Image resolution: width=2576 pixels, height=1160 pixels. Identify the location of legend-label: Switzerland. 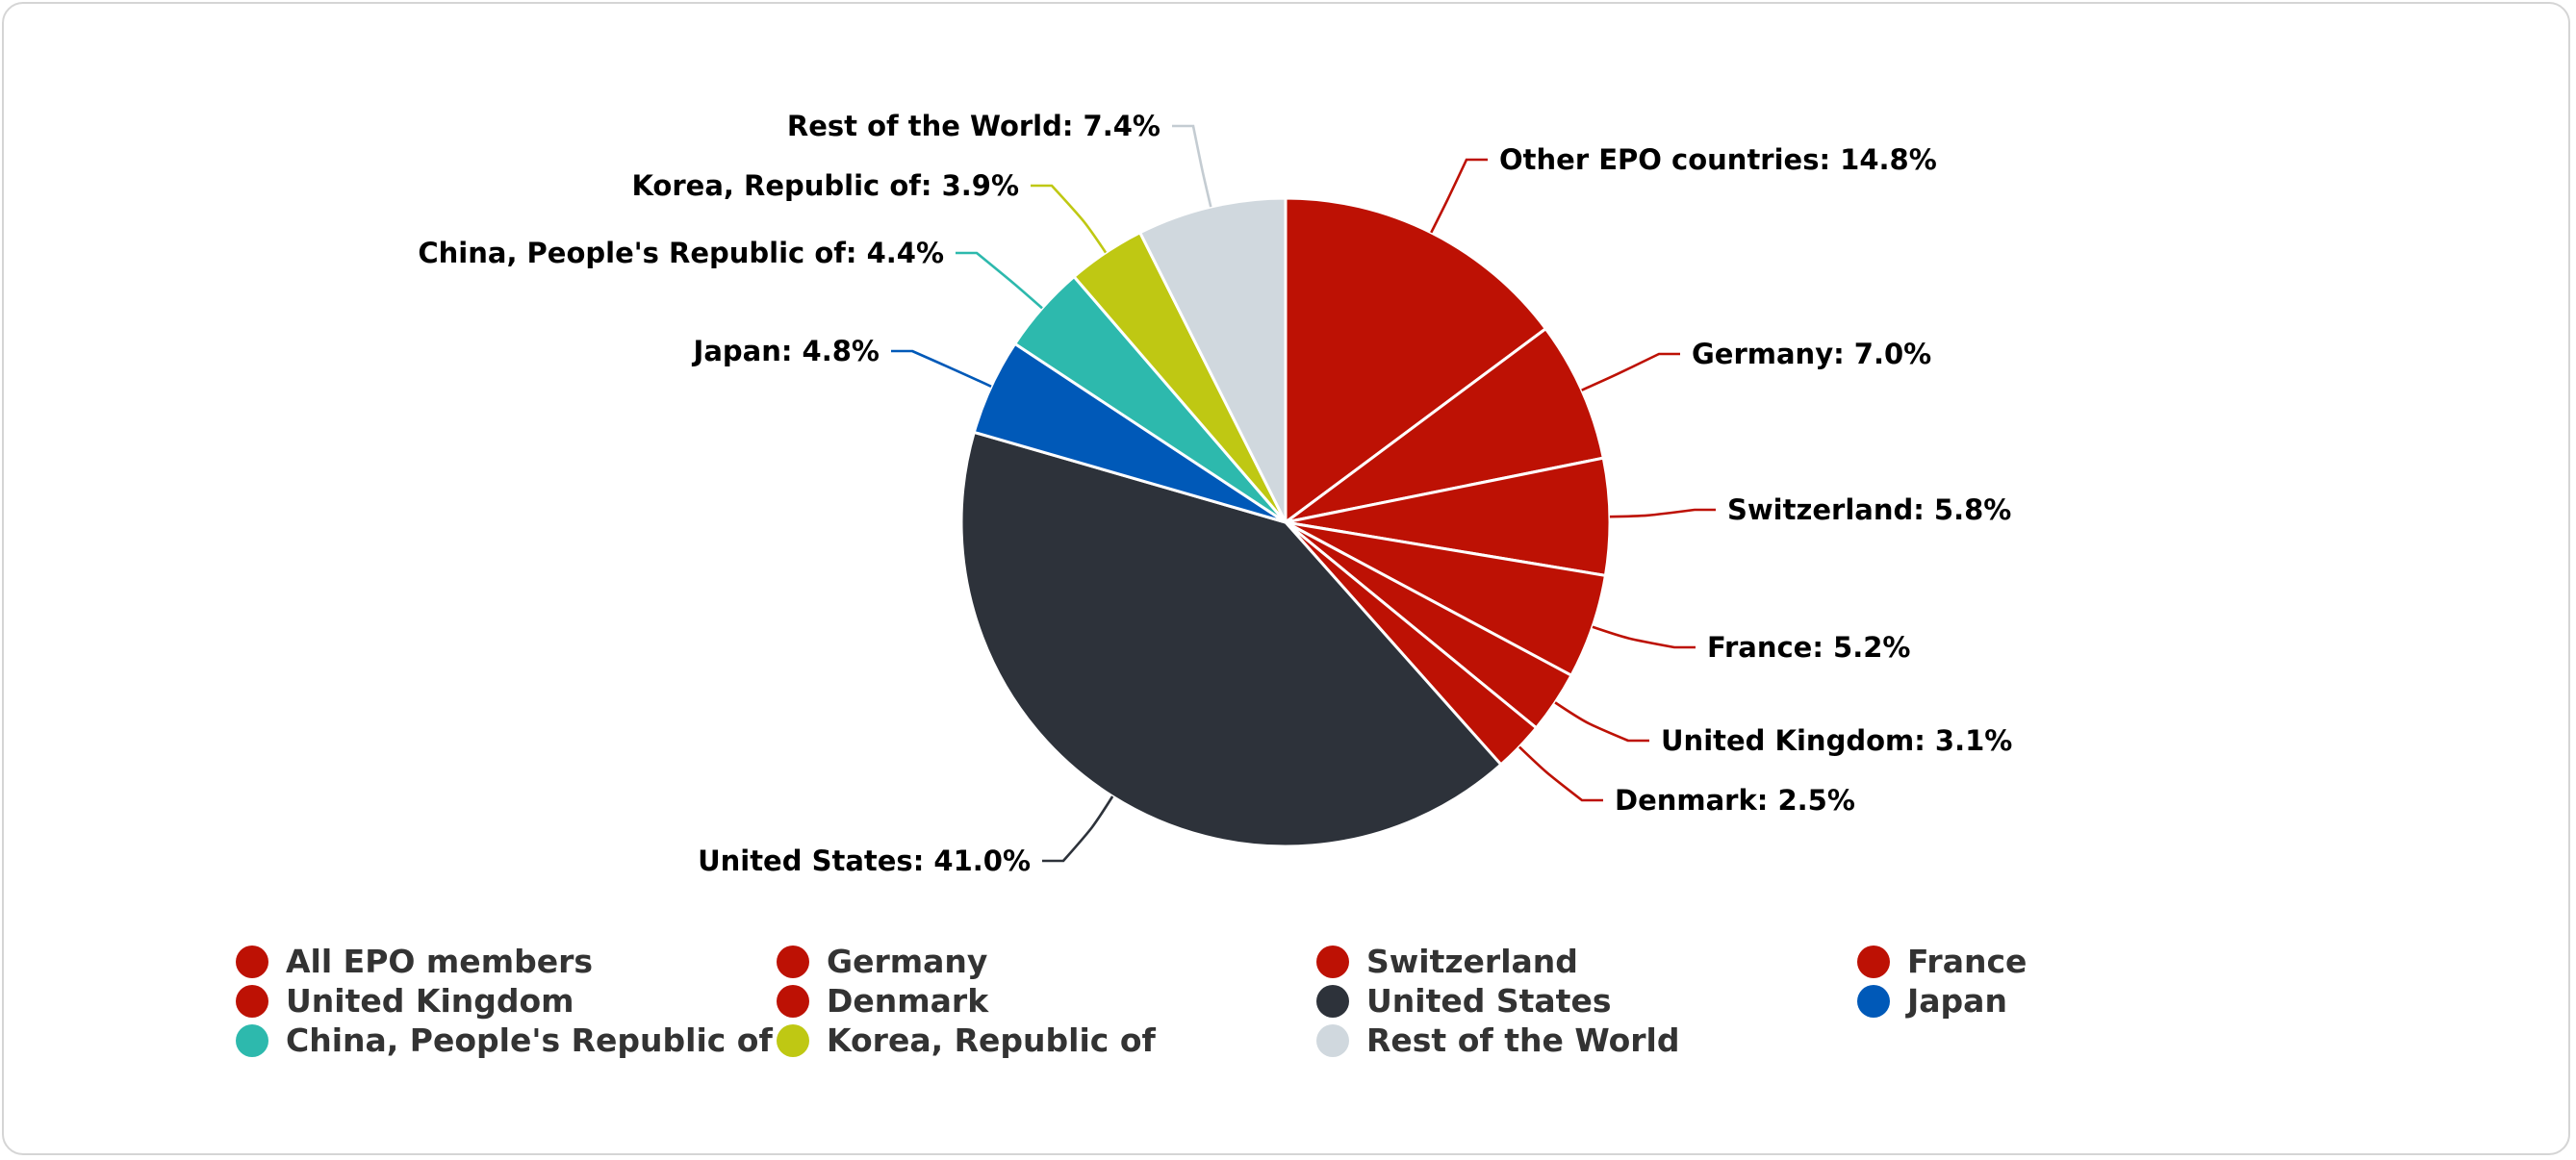
(1472, 962).